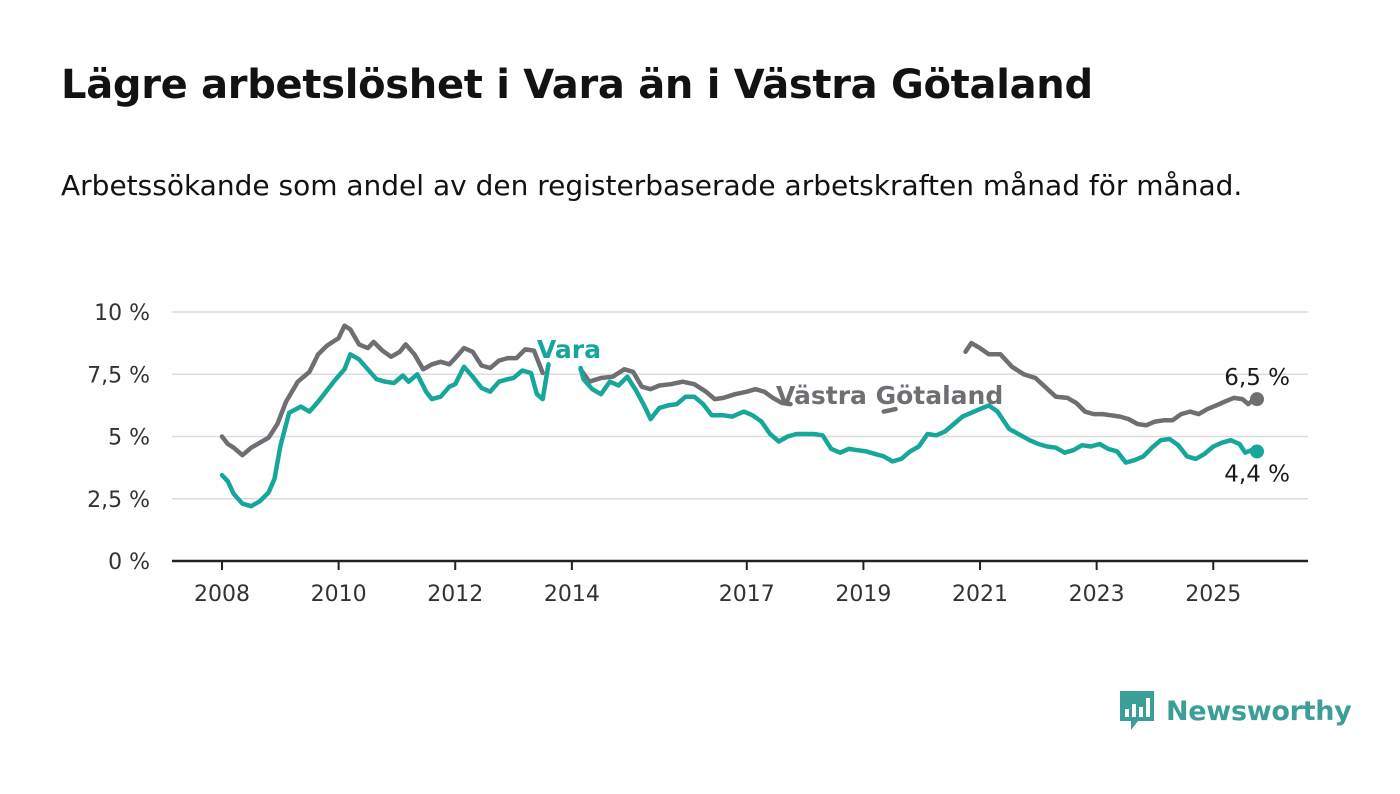  What do you see at coordinates (569, 349) in the screenshot?
I see `series-label: Vara` at bounding box center [569, 349].